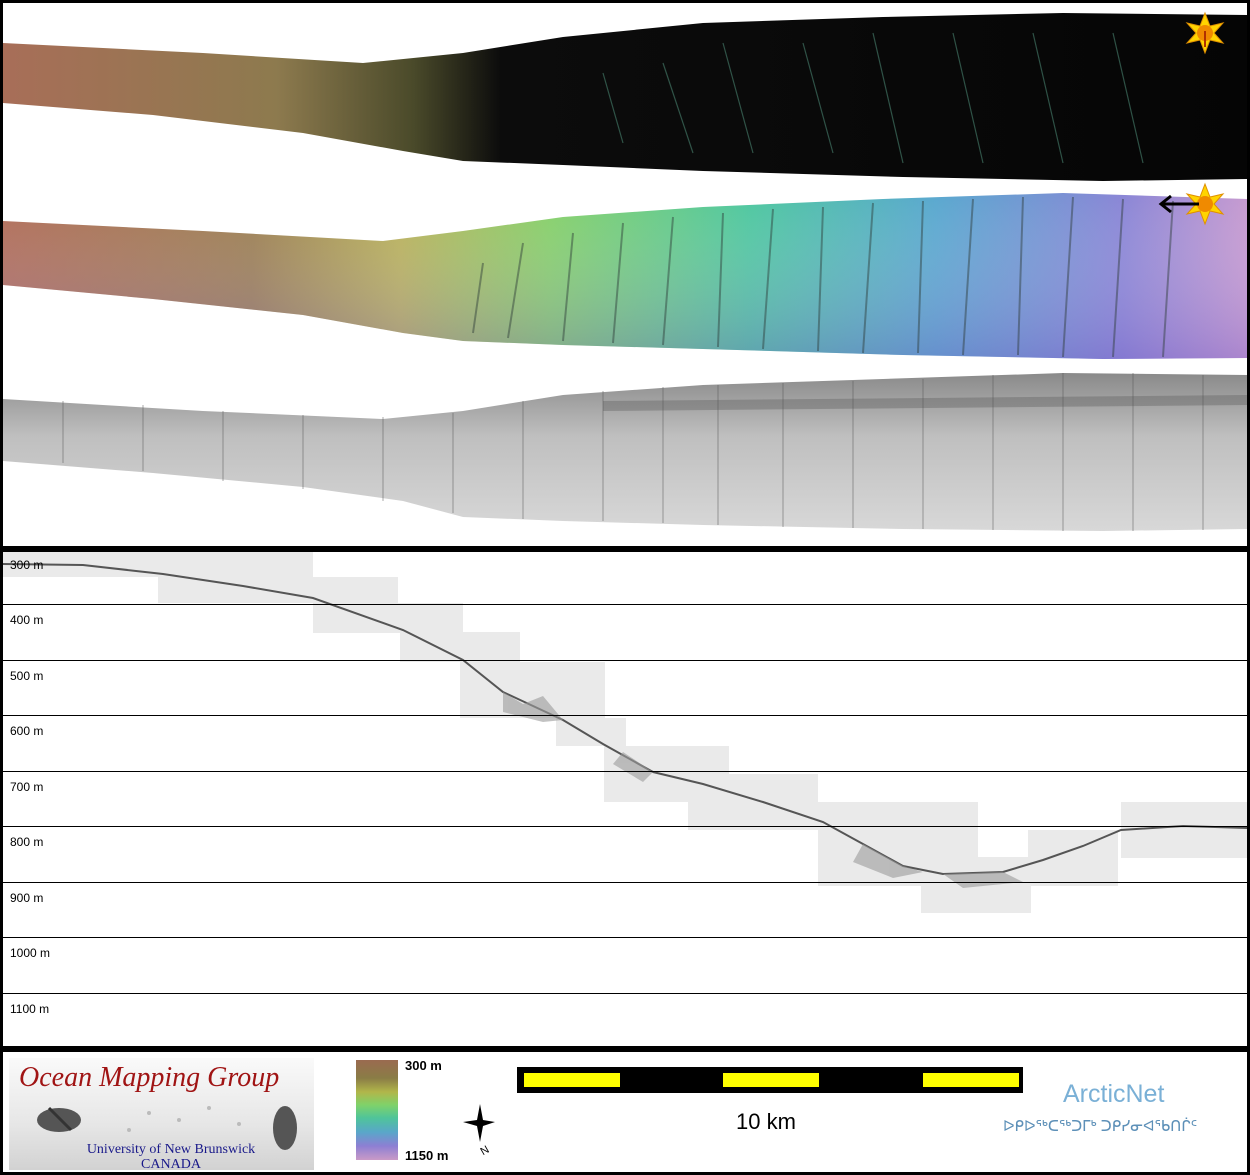 This screenshot has height=1175, width=1250. What do you see at coordinates (423, 1065) in the screenshot?
I see `colorbar-top-label: 300 m` at bounding box center [423, 1065].